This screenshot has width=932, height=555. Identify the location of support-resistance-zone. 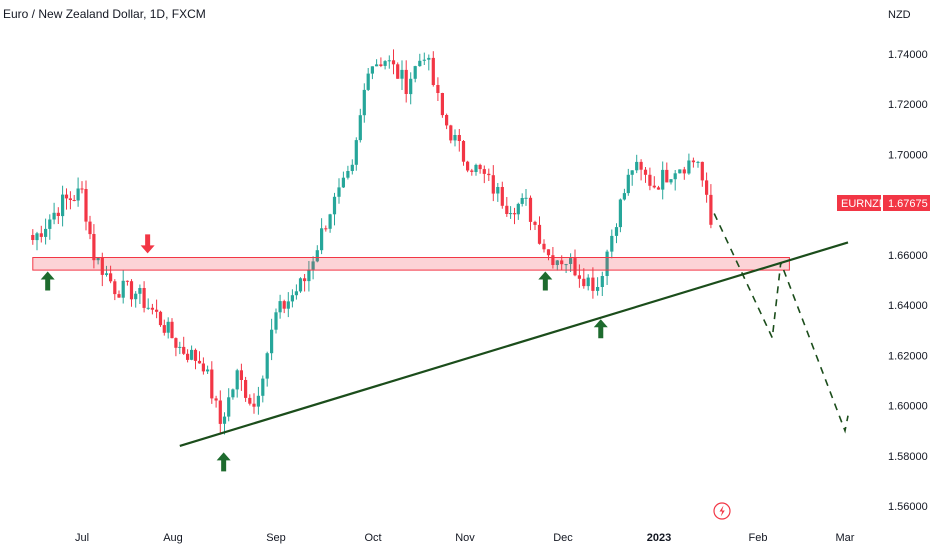
(411, 264).